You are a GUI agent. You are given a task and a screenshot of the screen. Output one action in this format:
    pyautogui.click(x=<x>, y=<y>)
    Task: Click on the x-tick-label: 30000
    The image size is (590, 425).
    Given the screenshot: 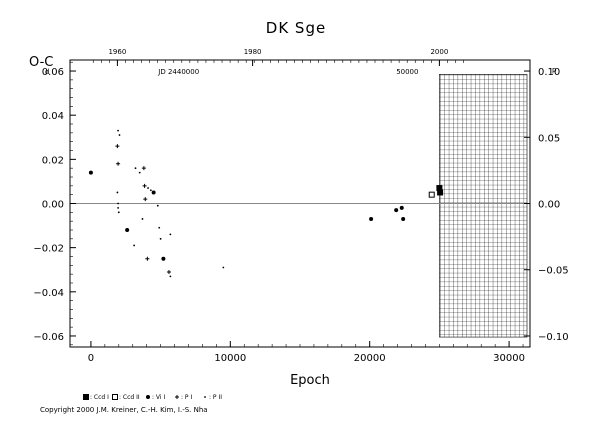 What is the action you would take?
    pyautogui.click(x=509, y=358)
    